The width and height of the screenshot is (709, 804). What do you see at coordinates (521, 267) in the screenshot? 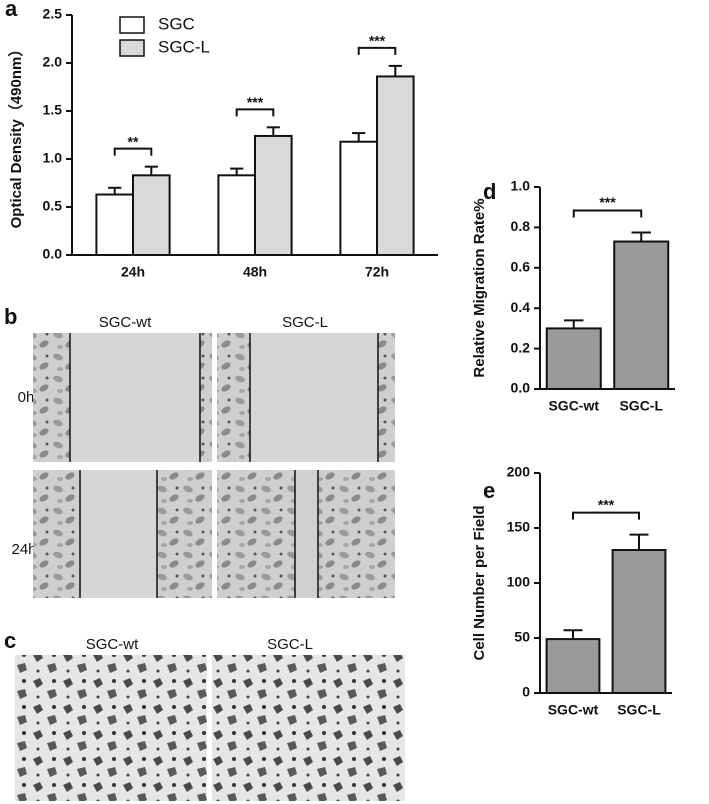
I see `y-tick-label: 0.6` at bounding box center [521, 267].